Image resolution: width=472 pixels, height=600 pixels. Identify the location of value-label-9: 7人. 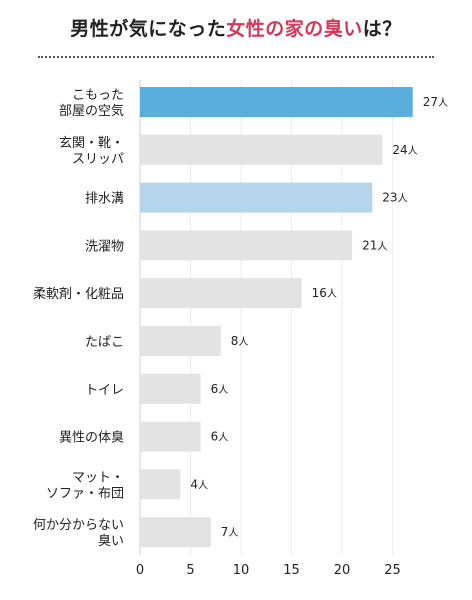
(230, 532).